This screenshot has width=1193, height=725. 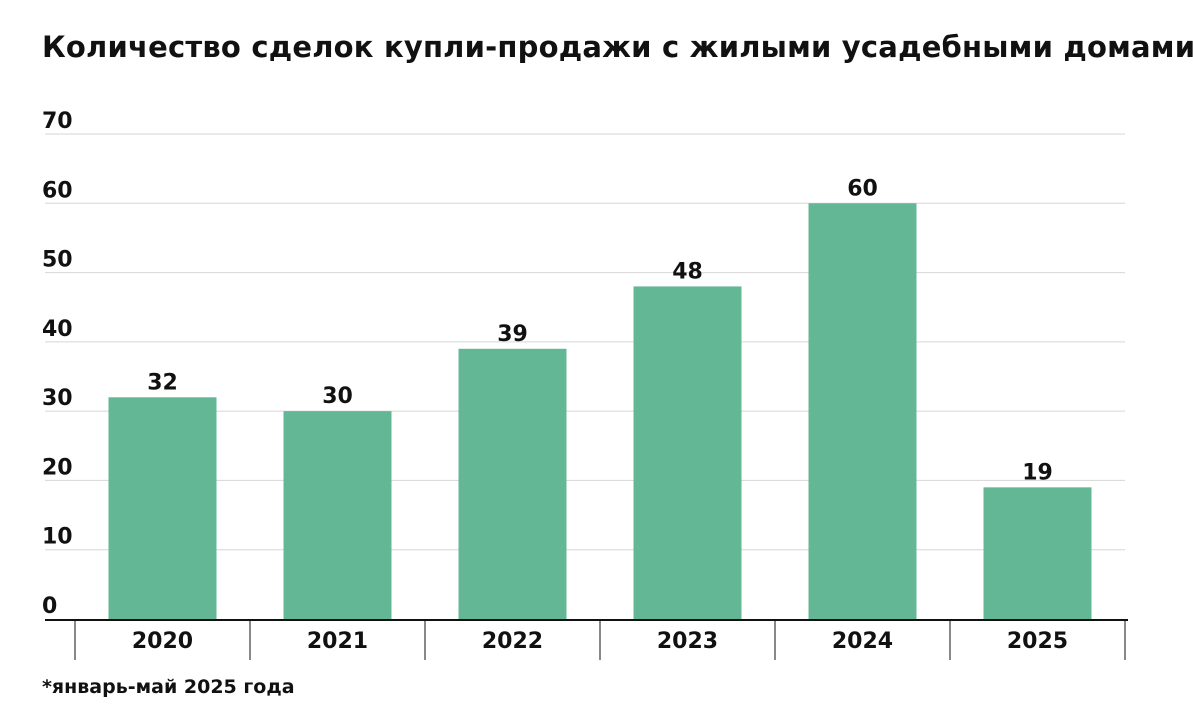 I want to click on y-tick-label: 20, so click(x=57, y=467).